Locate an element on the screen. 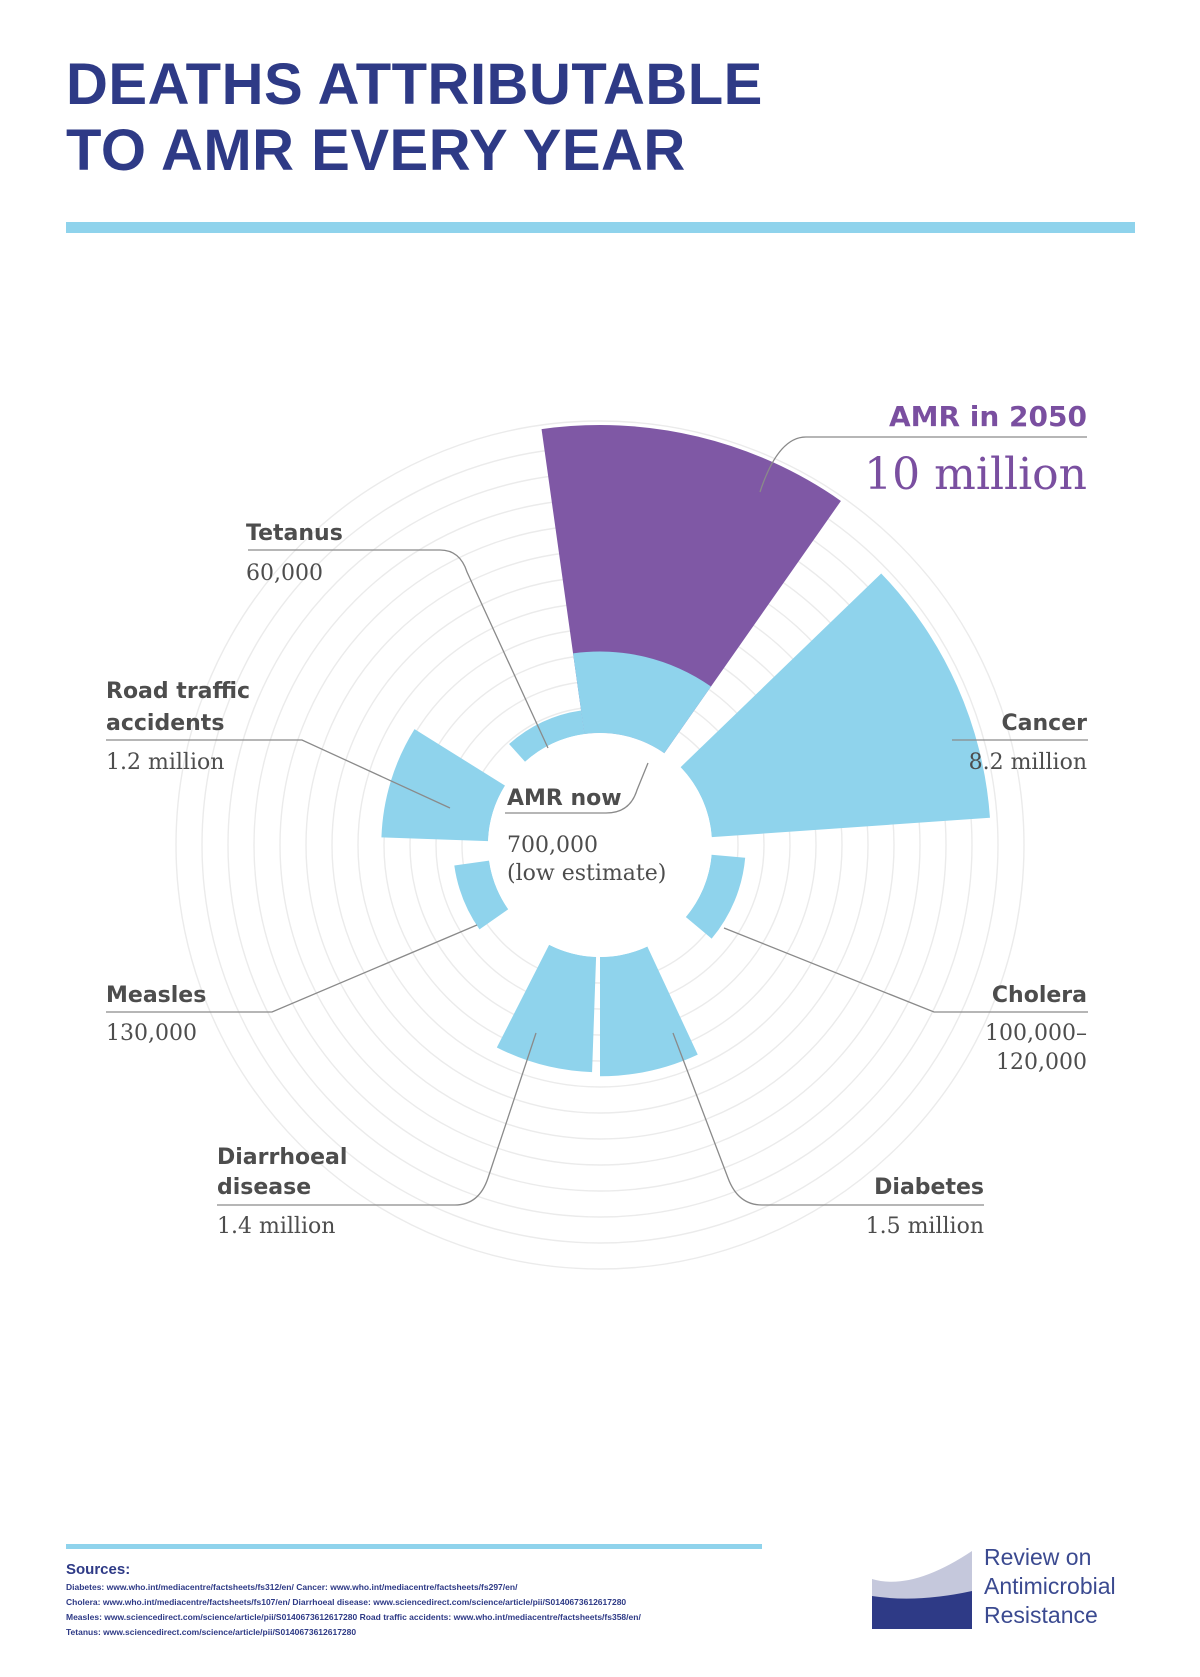  chart-center is located at coordinates (600, 845).